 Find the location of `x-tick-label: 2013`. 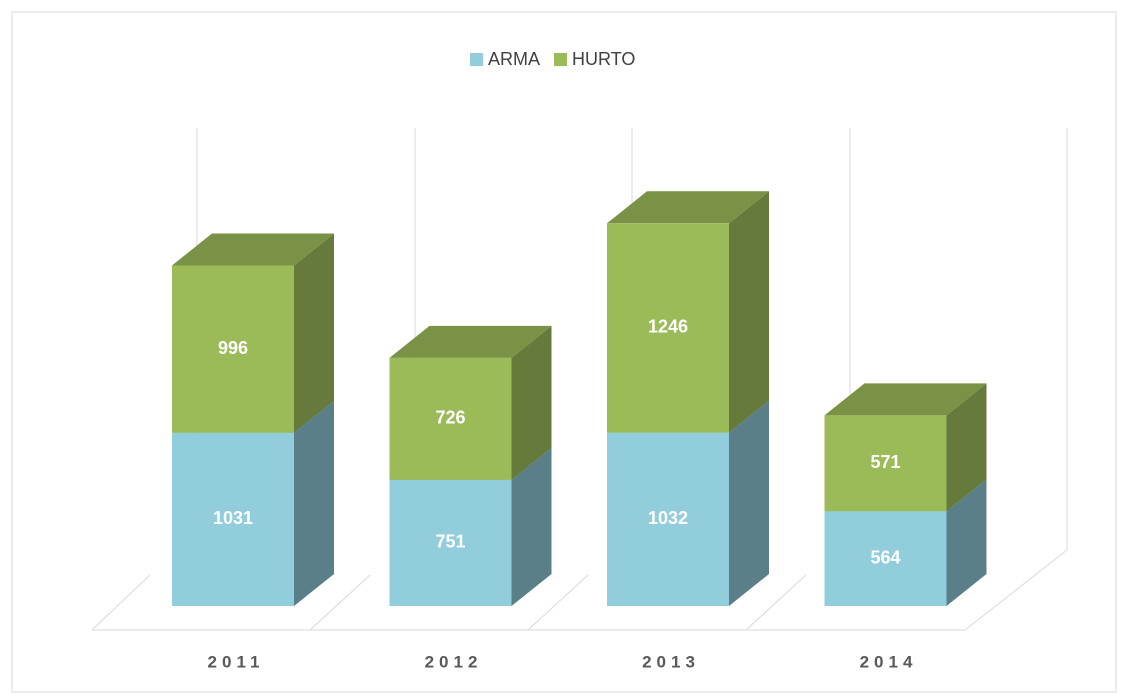

x-tick-label: 2013 is located at coordinates (671, 661).